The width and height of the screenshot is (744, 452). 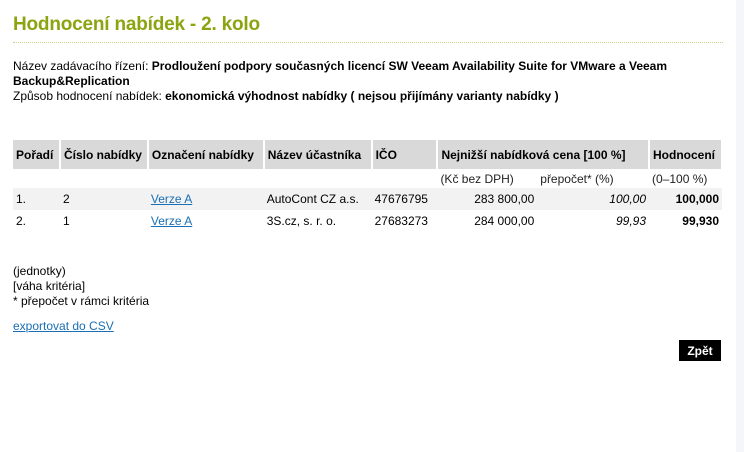 I want to click on name-label: Název zadávacího řízení:, so click(x=81, y=66).